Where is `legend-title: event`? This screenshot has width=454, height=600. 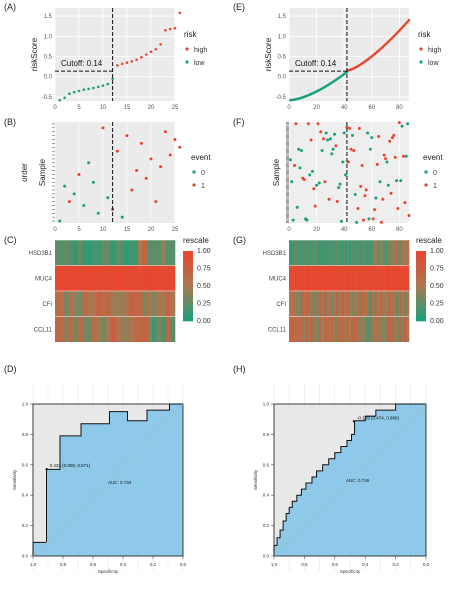
legend-title: event is located at coordinates (433, 157).